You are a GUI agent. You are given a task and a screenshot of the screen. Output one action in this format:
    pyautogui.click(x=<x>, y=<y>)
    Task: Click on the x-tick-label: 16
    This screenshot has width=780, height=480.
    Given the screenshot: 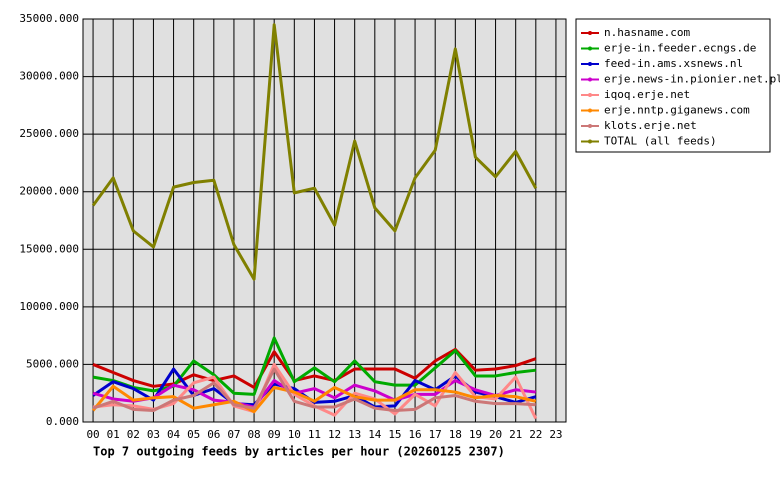 What is the action you would take?
    pyautogui.click(x=414, y=434)
    